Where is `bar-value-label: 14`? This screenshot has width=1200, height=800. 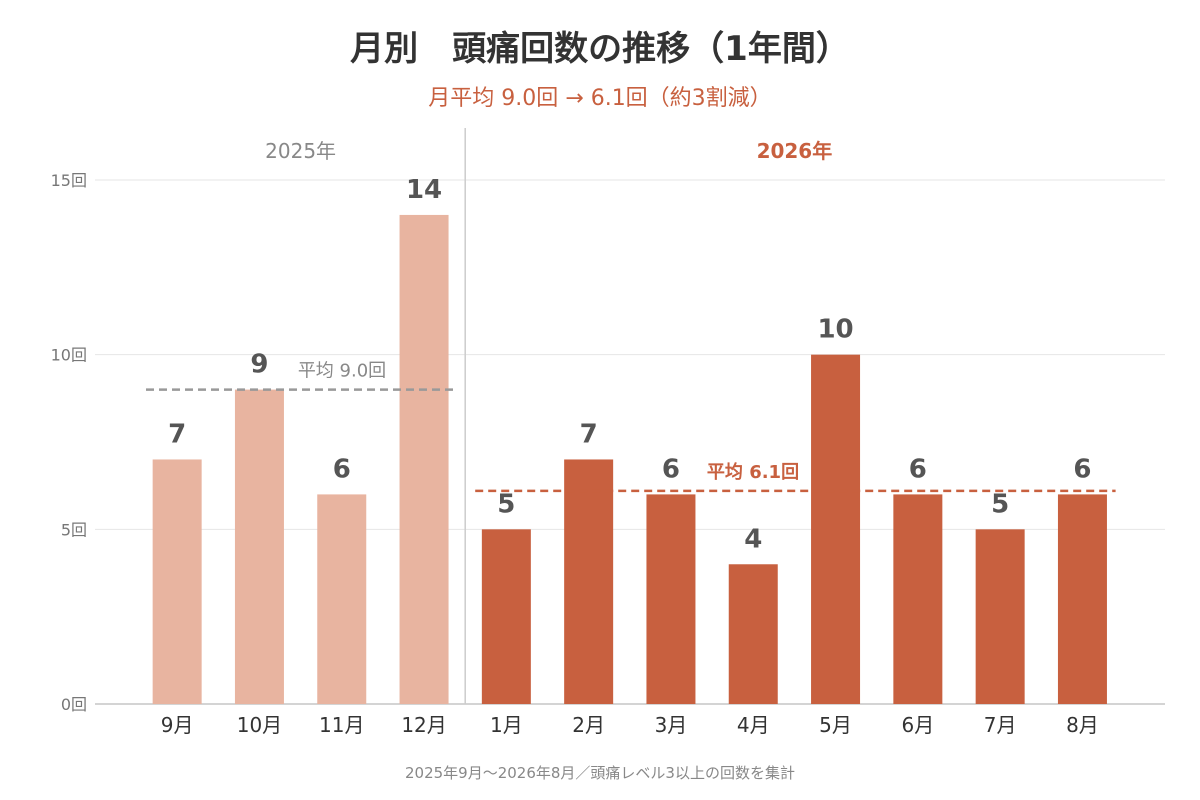 bar-value-label: 14 is located at coordinates (424, 190).